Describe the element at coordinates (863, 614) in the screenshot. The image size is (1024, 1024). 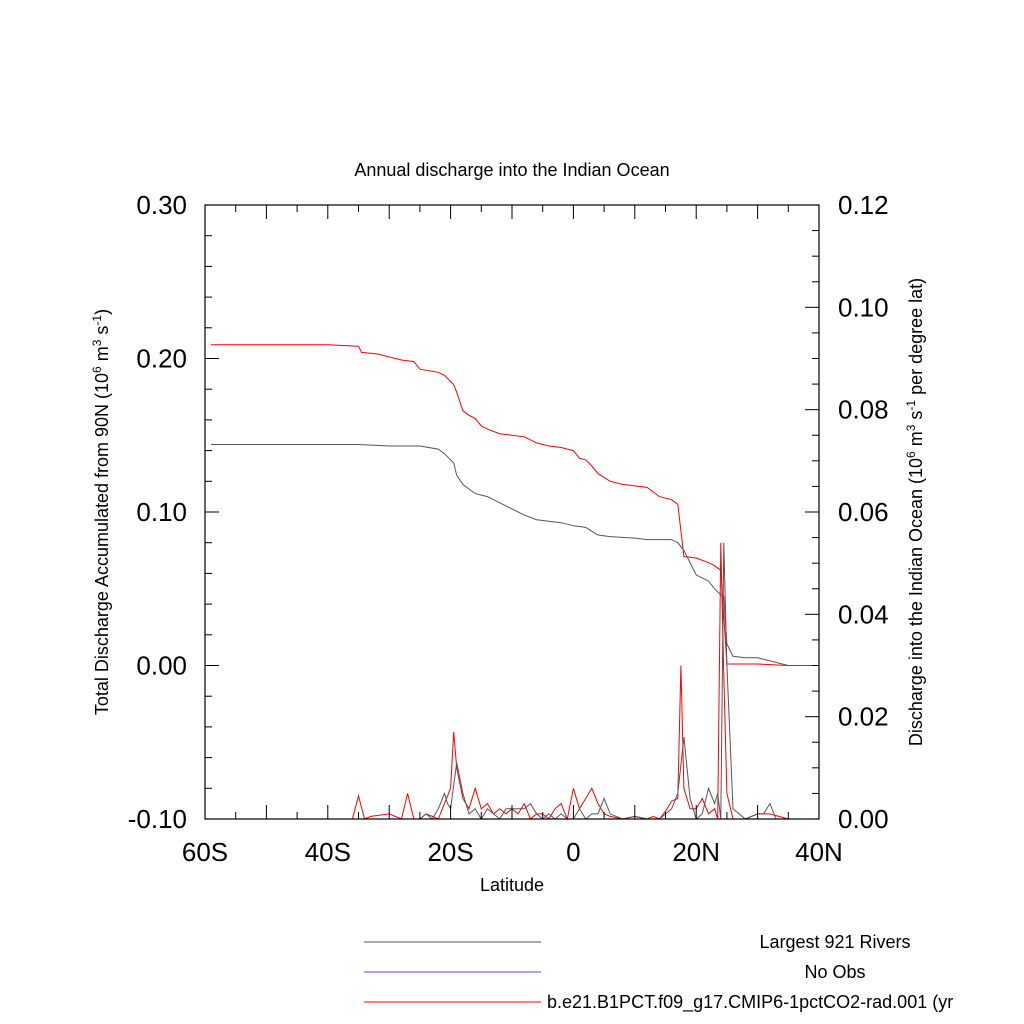
I see `y-right-tick-label: 0.04` at that location.